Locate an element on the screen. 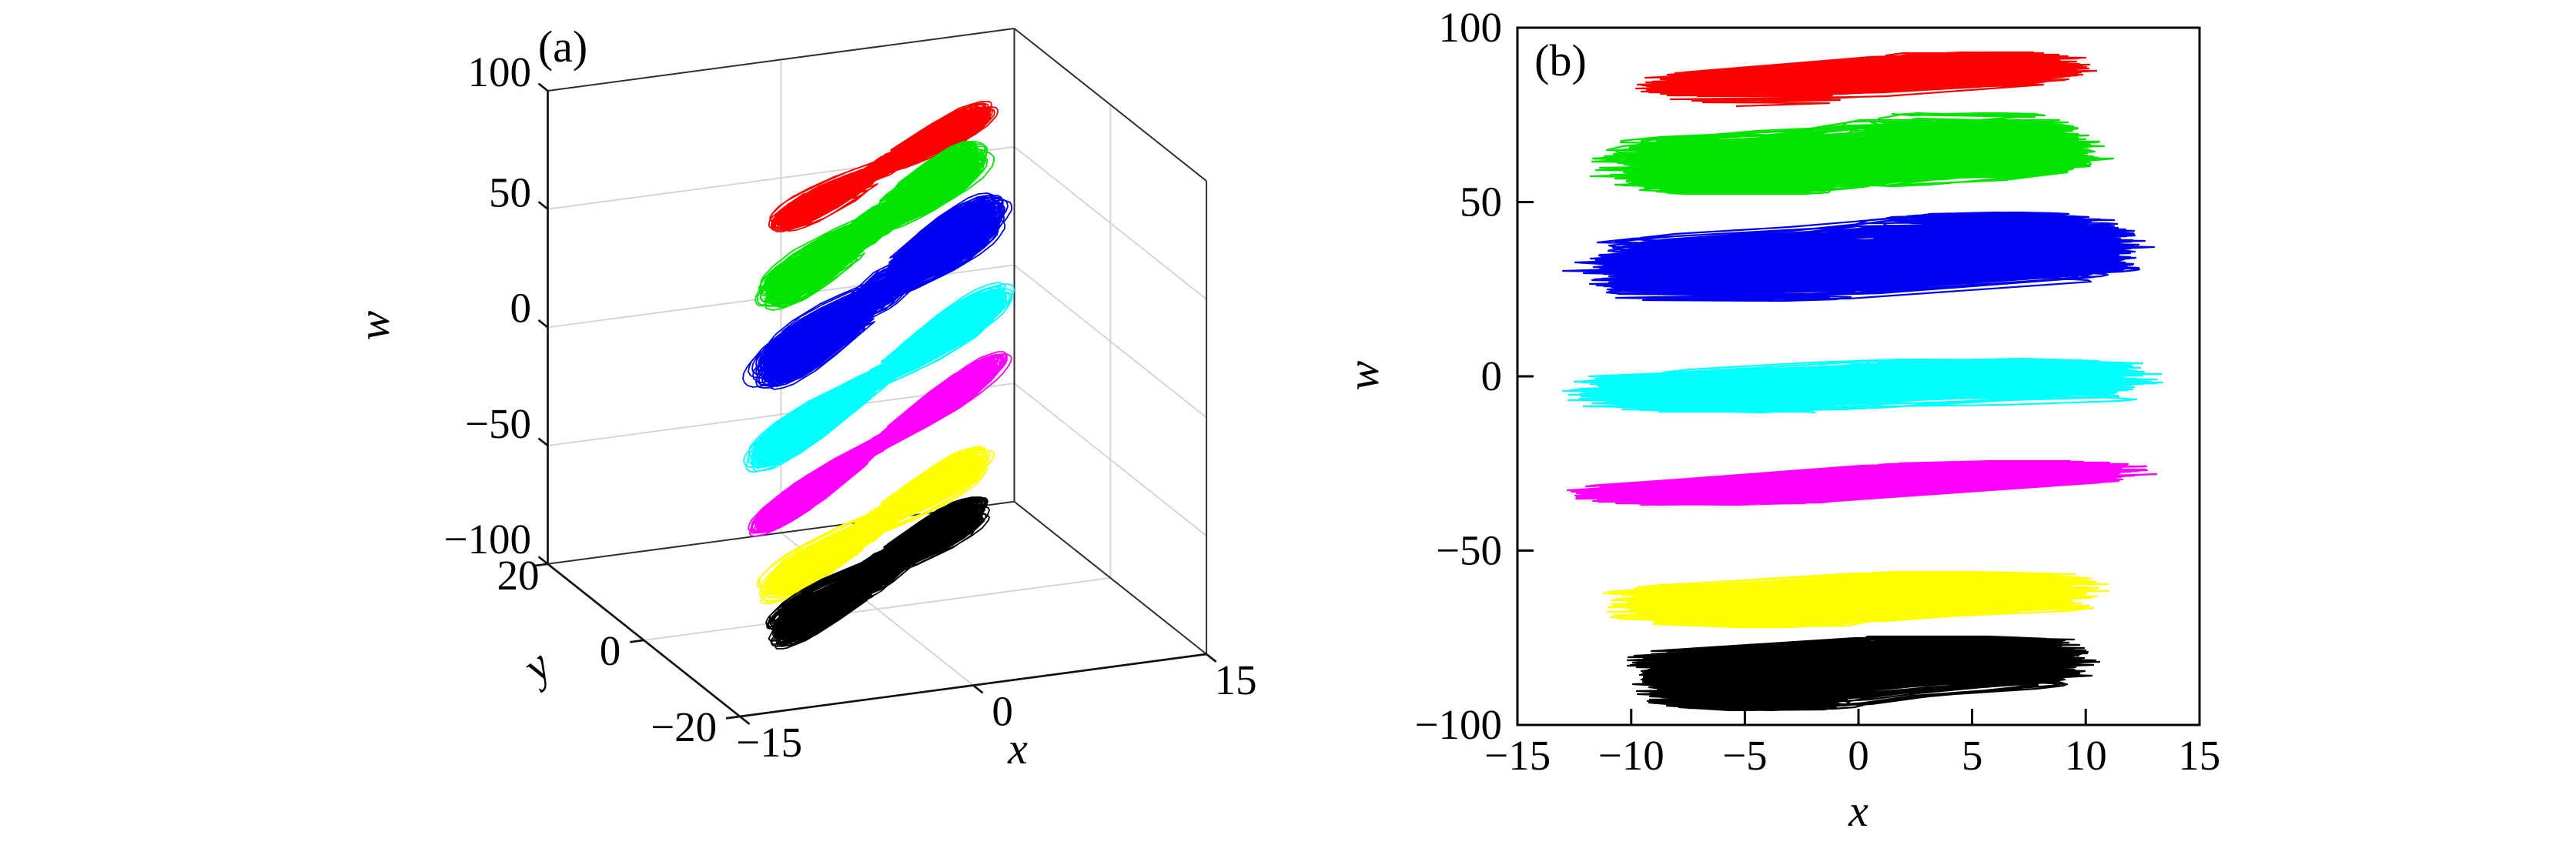  svg-text: −5 is located at coordinates (1745, 756).